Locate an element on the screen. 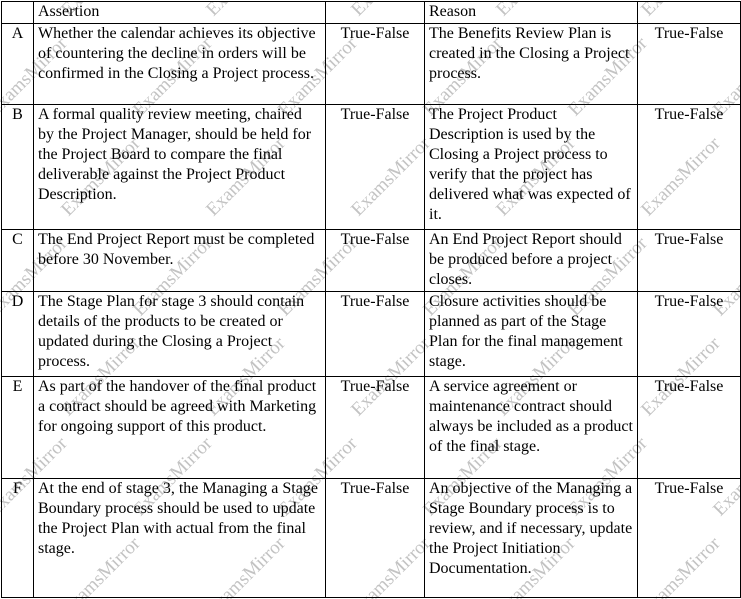 Image resolution: width=741 pixels, height=599 pixels. header-row: Assertion Reason is located at coordinates (371, 13).